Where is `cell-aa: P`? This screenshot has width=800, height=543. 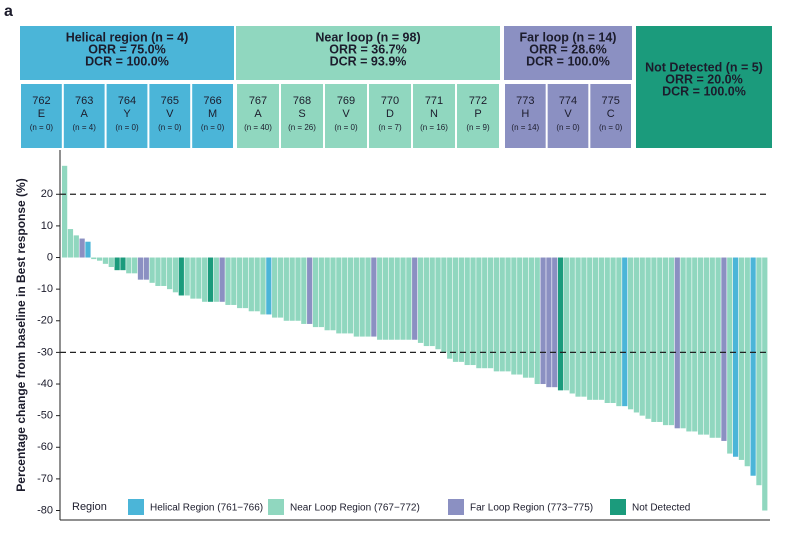
cell-aa: P is located at coordinates (477, 114).